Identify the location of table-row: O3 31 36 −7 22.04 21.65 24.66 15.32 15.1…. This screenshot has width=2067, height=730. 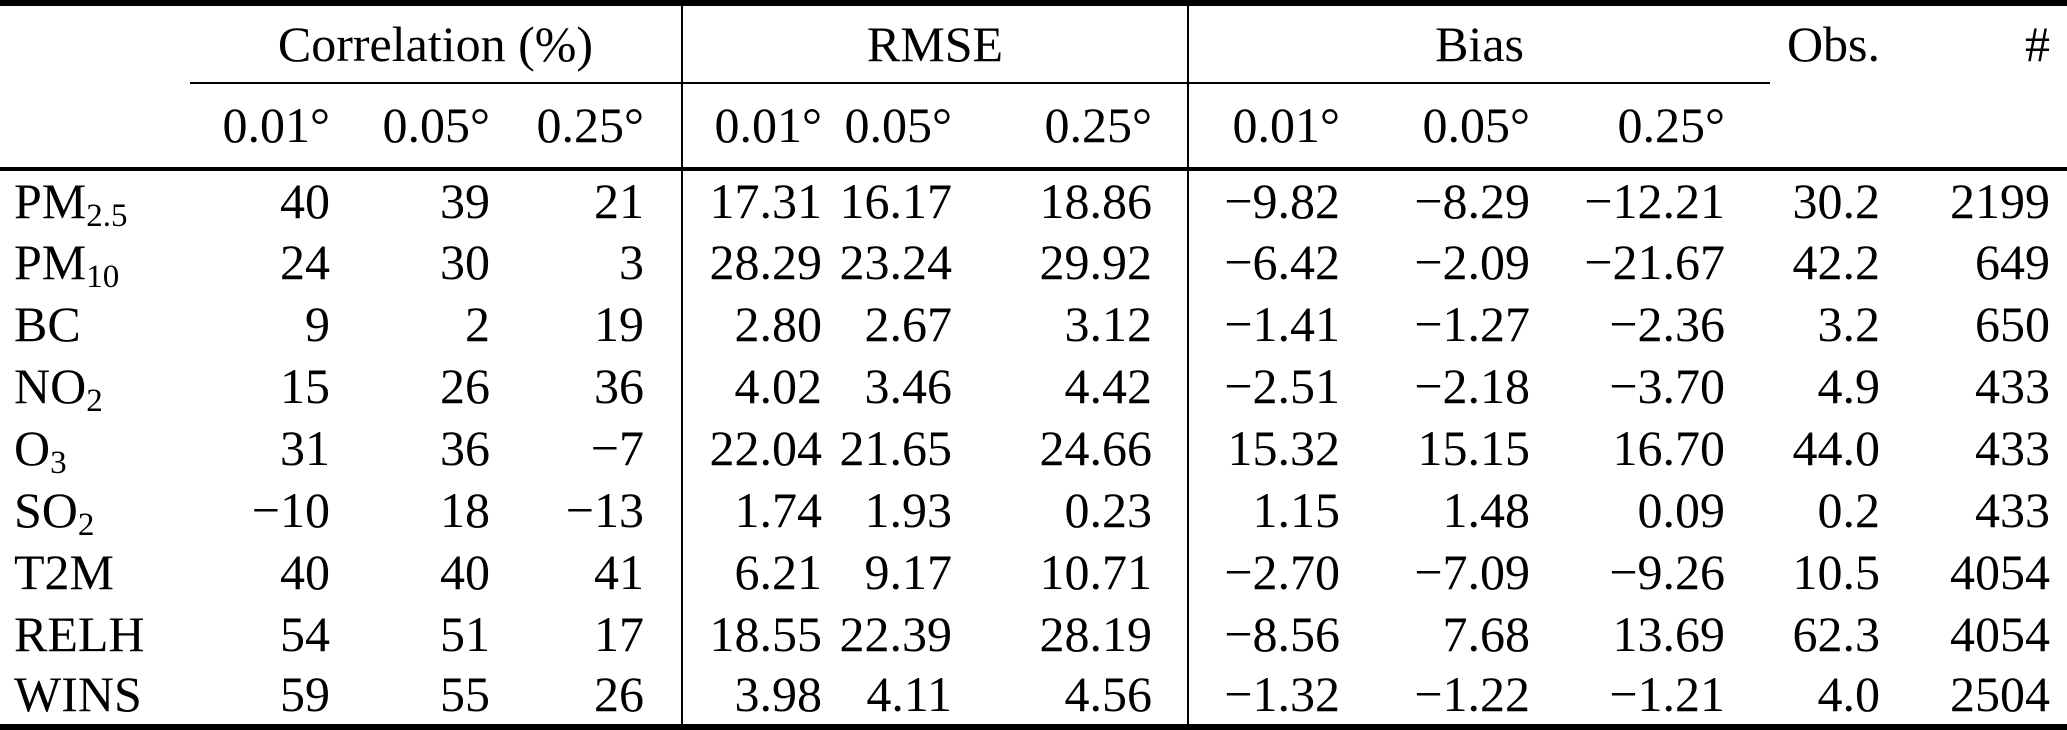
(1033, 448).